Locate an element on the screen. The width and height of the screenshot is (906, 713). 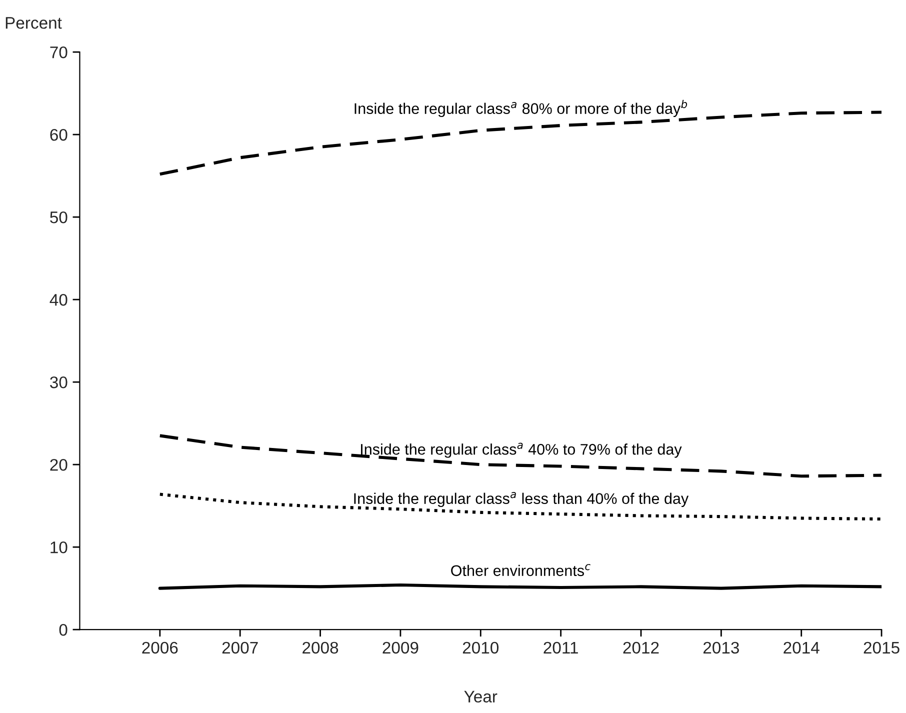
y-tick-label: 0 is located at coordinates (63, 630).